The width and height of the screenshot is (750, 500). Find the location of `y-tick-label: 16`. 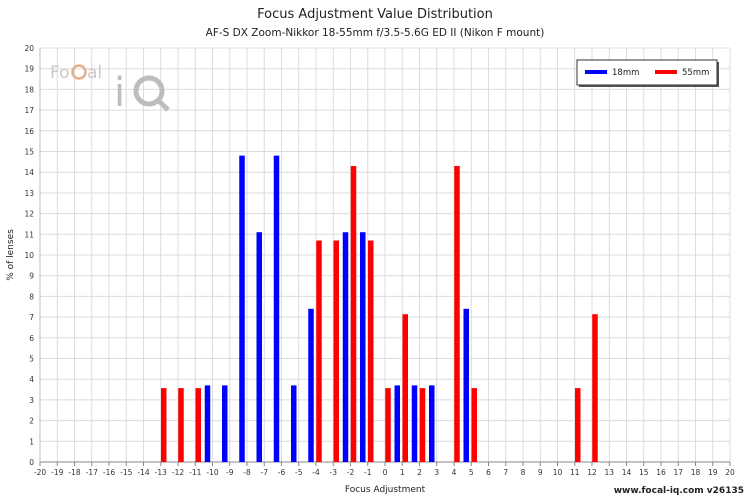

y-tick-label: 16 is located at coordinates (29, 131).